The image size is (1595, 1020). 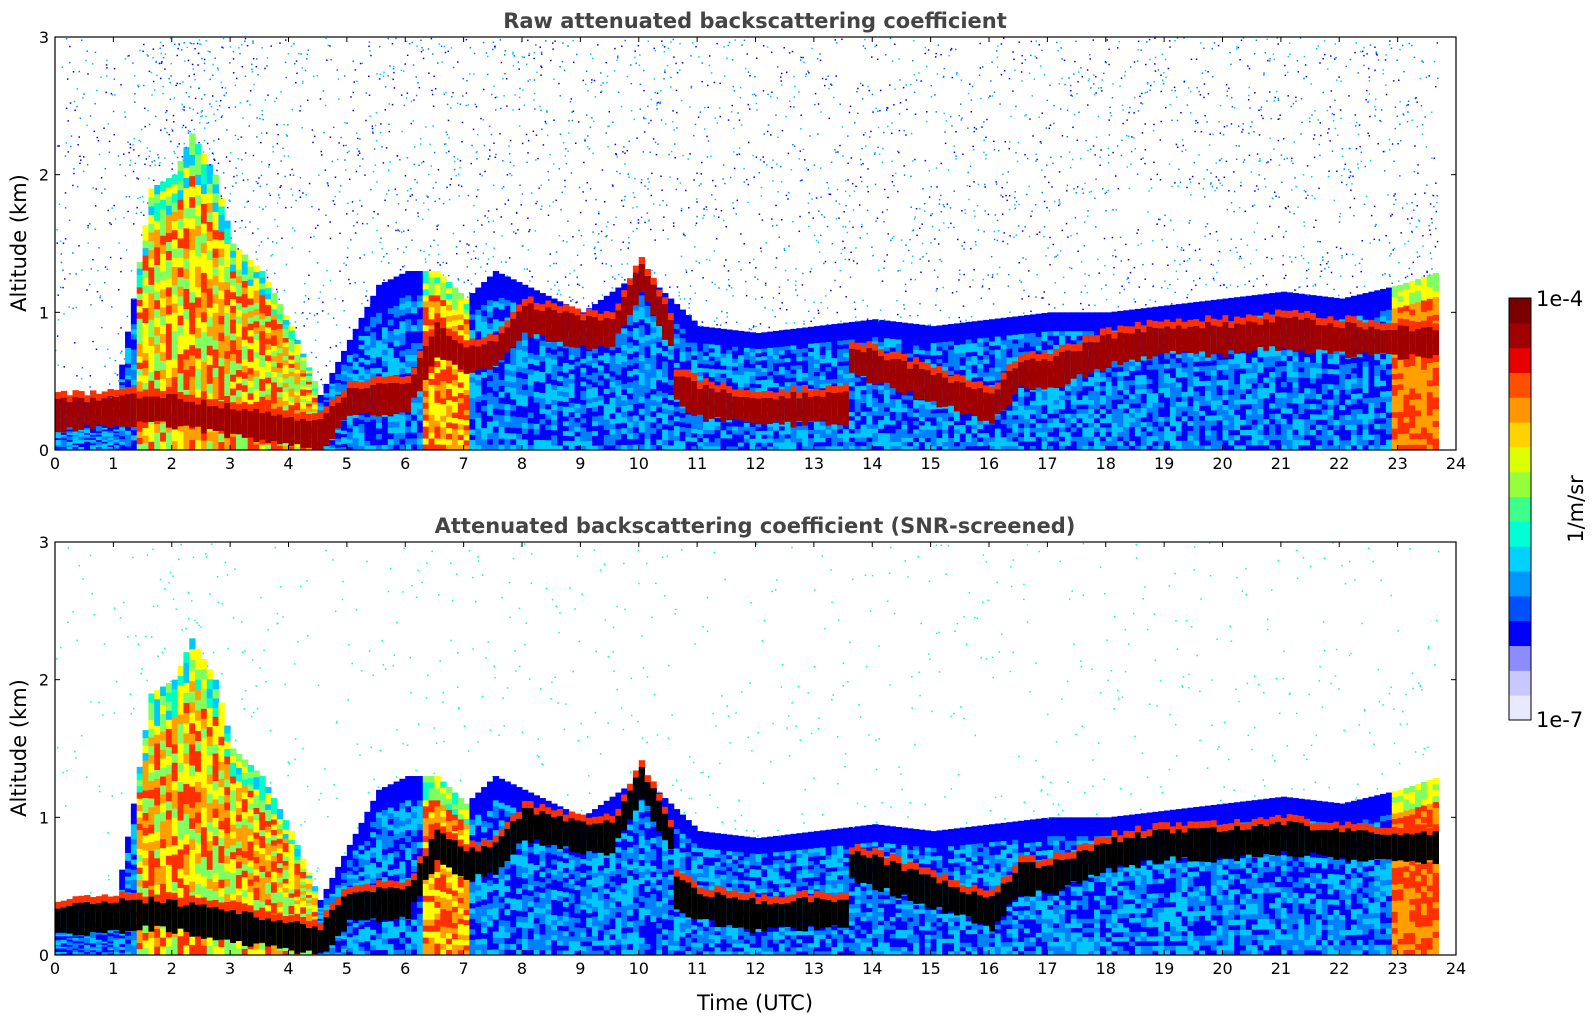 I want to click on colorbar-min-label: 1e-7, so click(x=1559, y=720).